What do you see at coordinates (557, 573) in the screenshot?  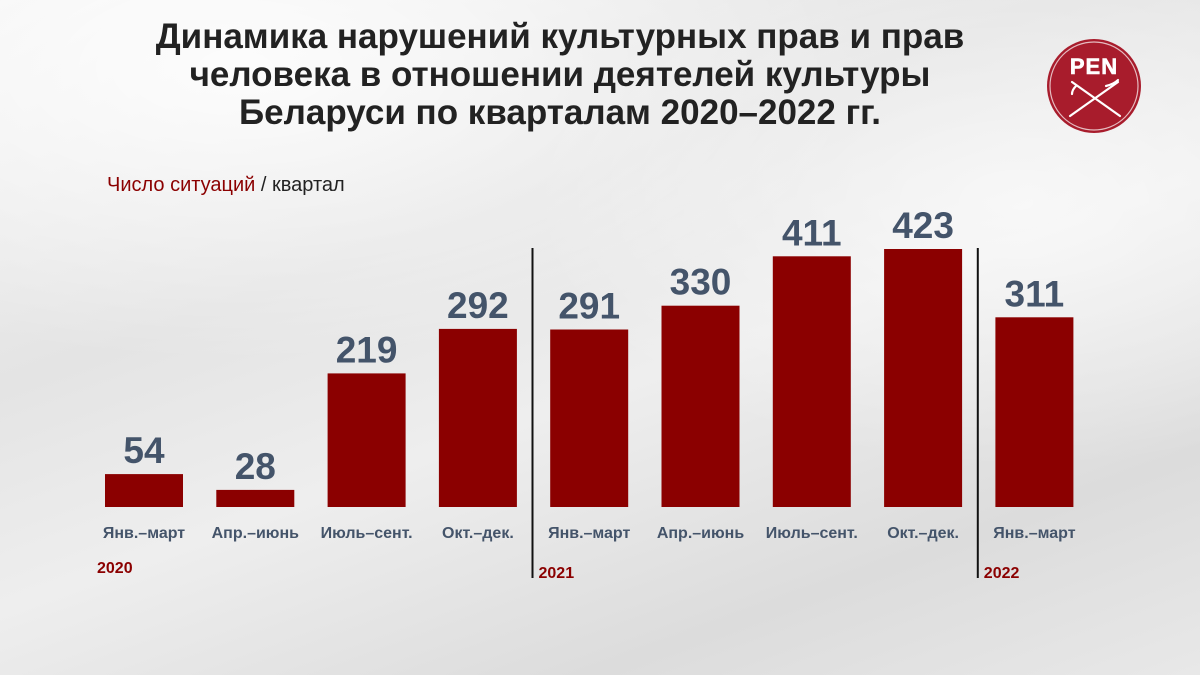 I see `year-label-2021: 2021` at bounding box center [557, 573].